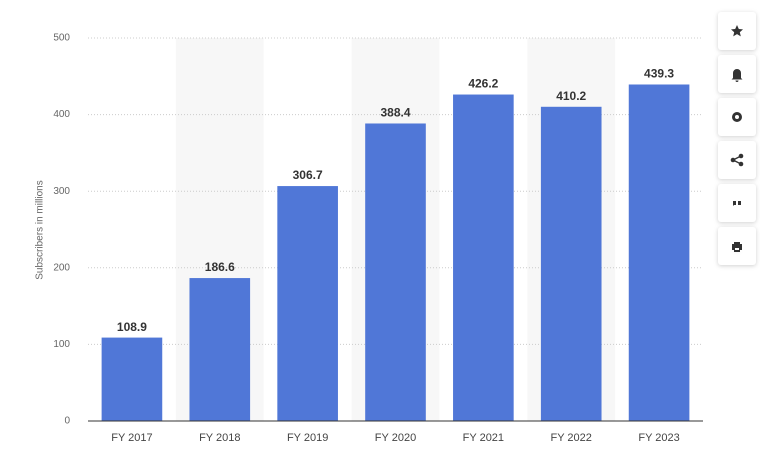 The width and height of the screenshot is (760, 464). Describe the element at coordinates (483, 84) in the screenshot. I see `value-label: 426.2` at that location.